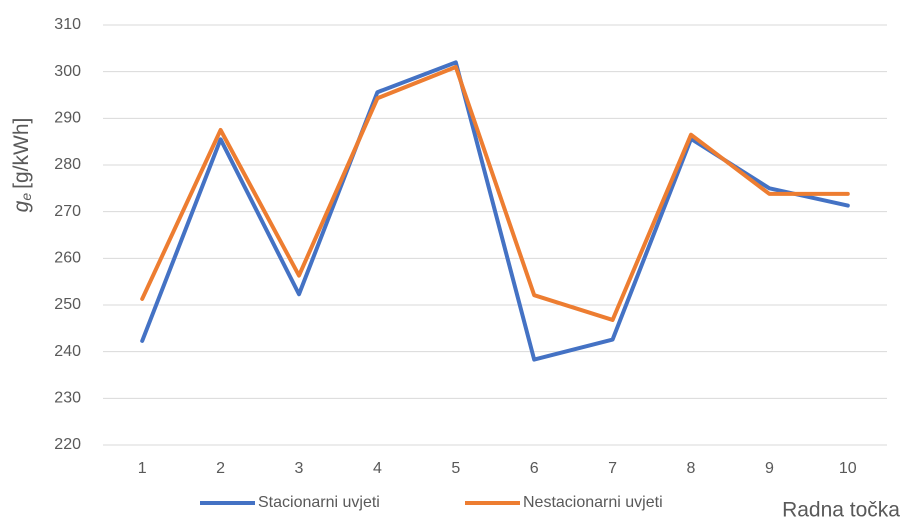 This screenshot has width=908, height=527. What do you see at coordinates (67, 351) in the screenshot?
I see `y-tick-label: 240` at bounding box center [67, 351].